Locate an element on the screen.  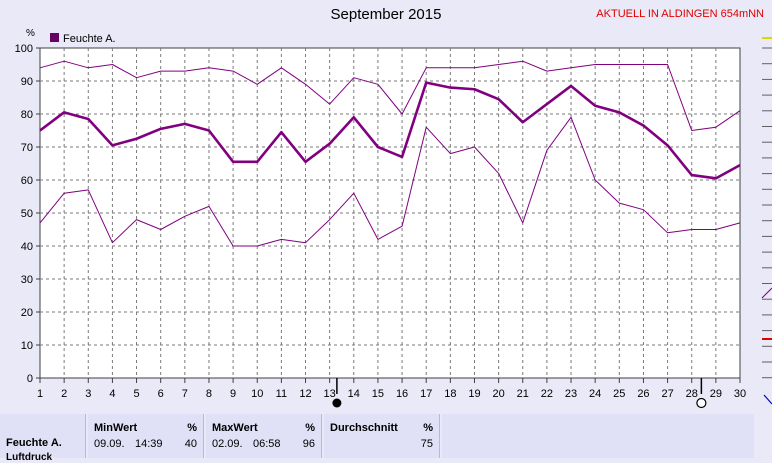
axis-markers is located at coordinates (519, 393).